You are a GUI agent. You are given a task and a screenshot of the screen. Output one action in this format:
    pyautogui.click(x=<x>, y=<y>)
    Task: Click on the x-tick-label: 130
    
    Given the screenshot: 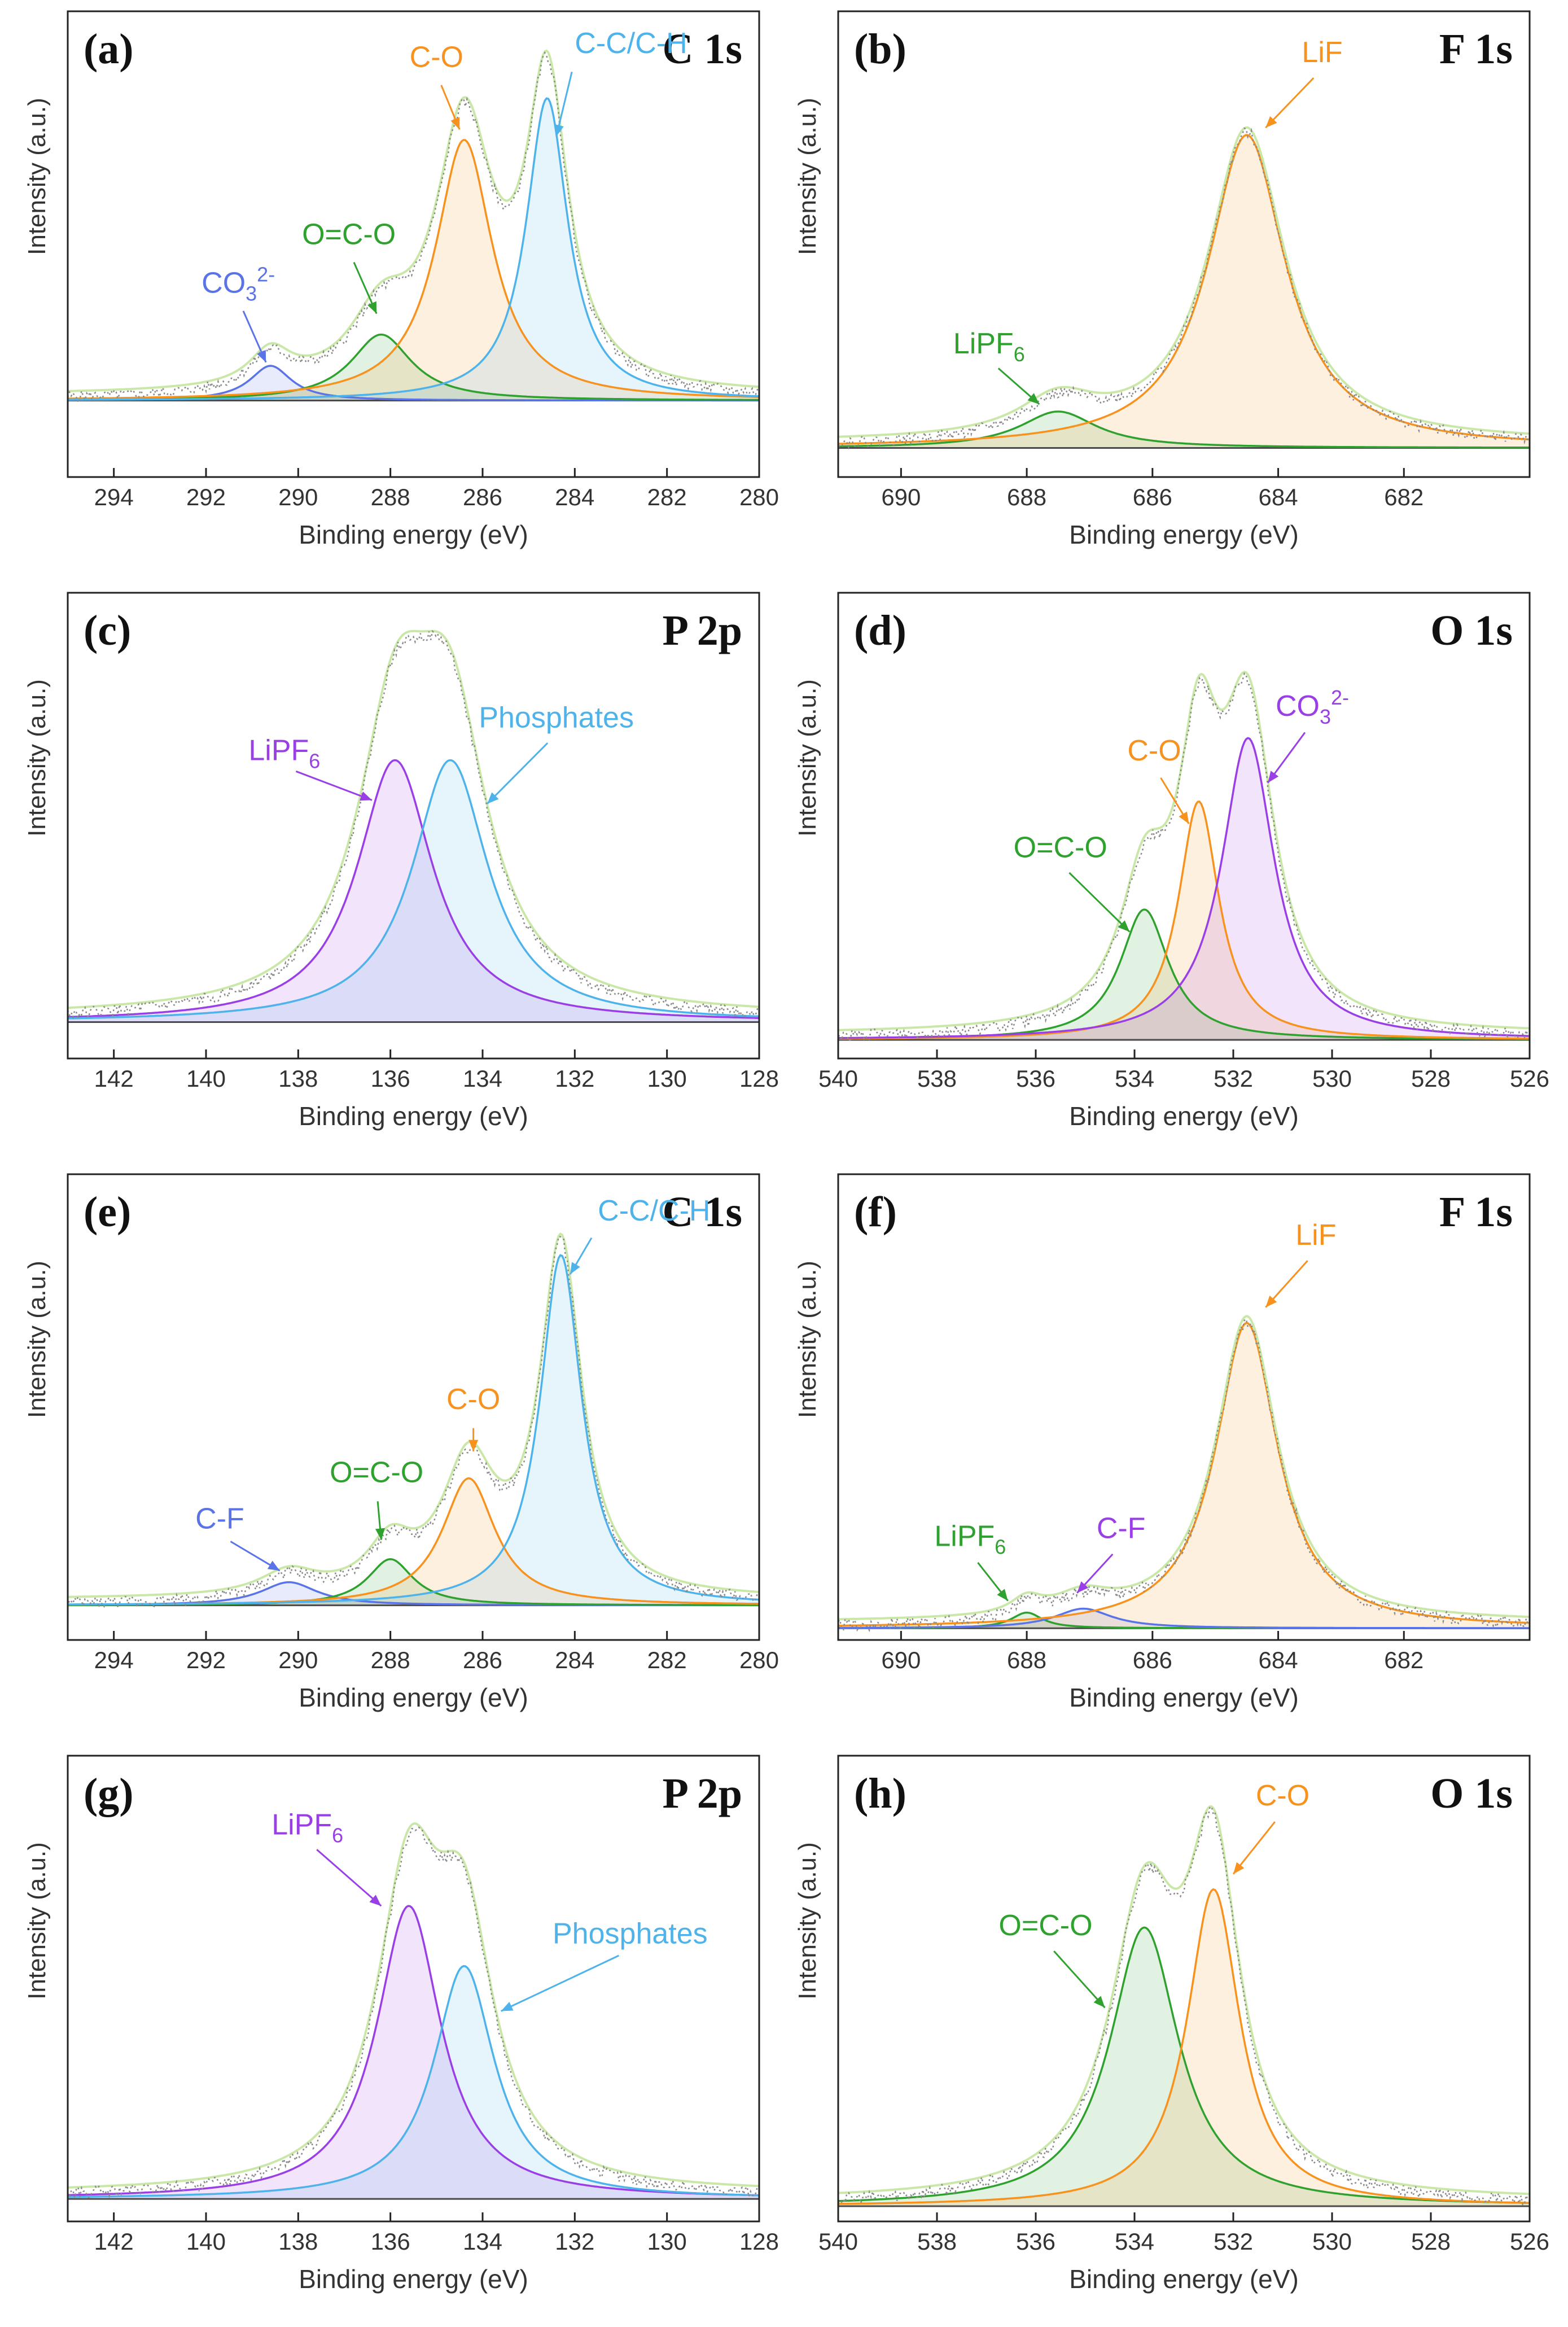 What is the action you would take?
    pyautogui.click(x=667, y=1078)
    